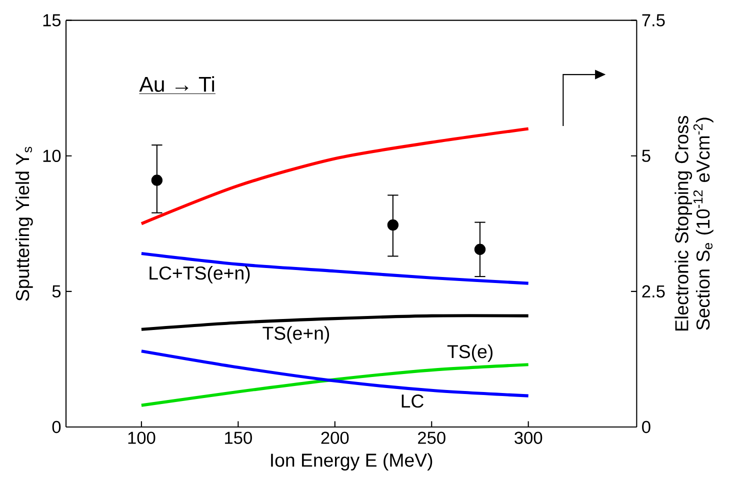 This screenshot has height=502, width=752. What do you see at coordinates (335, 438) in the screenshot?
I see `x-tick-label: 200` at bounding box center [335, 438].